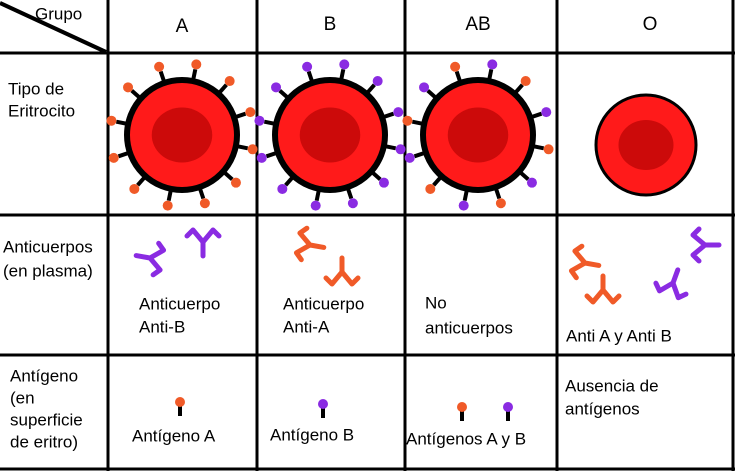  What do you see at coordinates (306, 326) in the screenshot?
I see `cell-text: Anti-A` at bounding box center [306, 326].